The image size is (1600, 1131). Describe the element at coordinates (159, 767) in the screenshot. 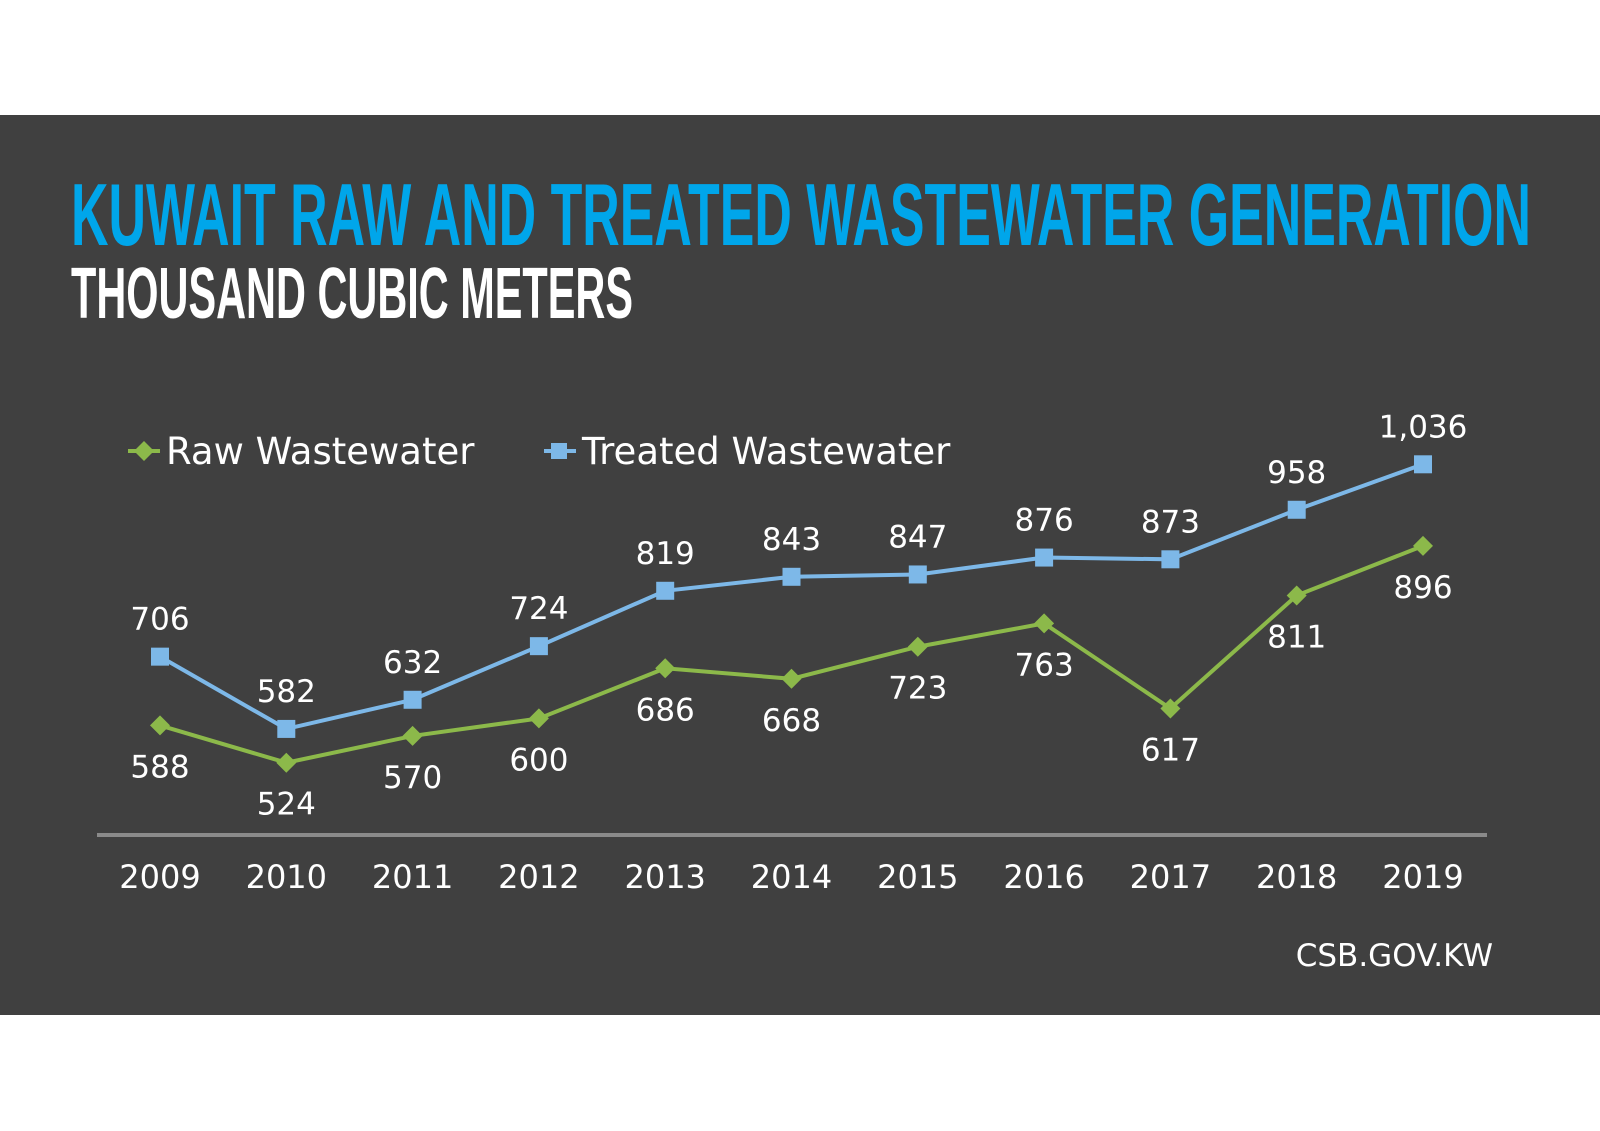

I see `data-label: 588` at that location.